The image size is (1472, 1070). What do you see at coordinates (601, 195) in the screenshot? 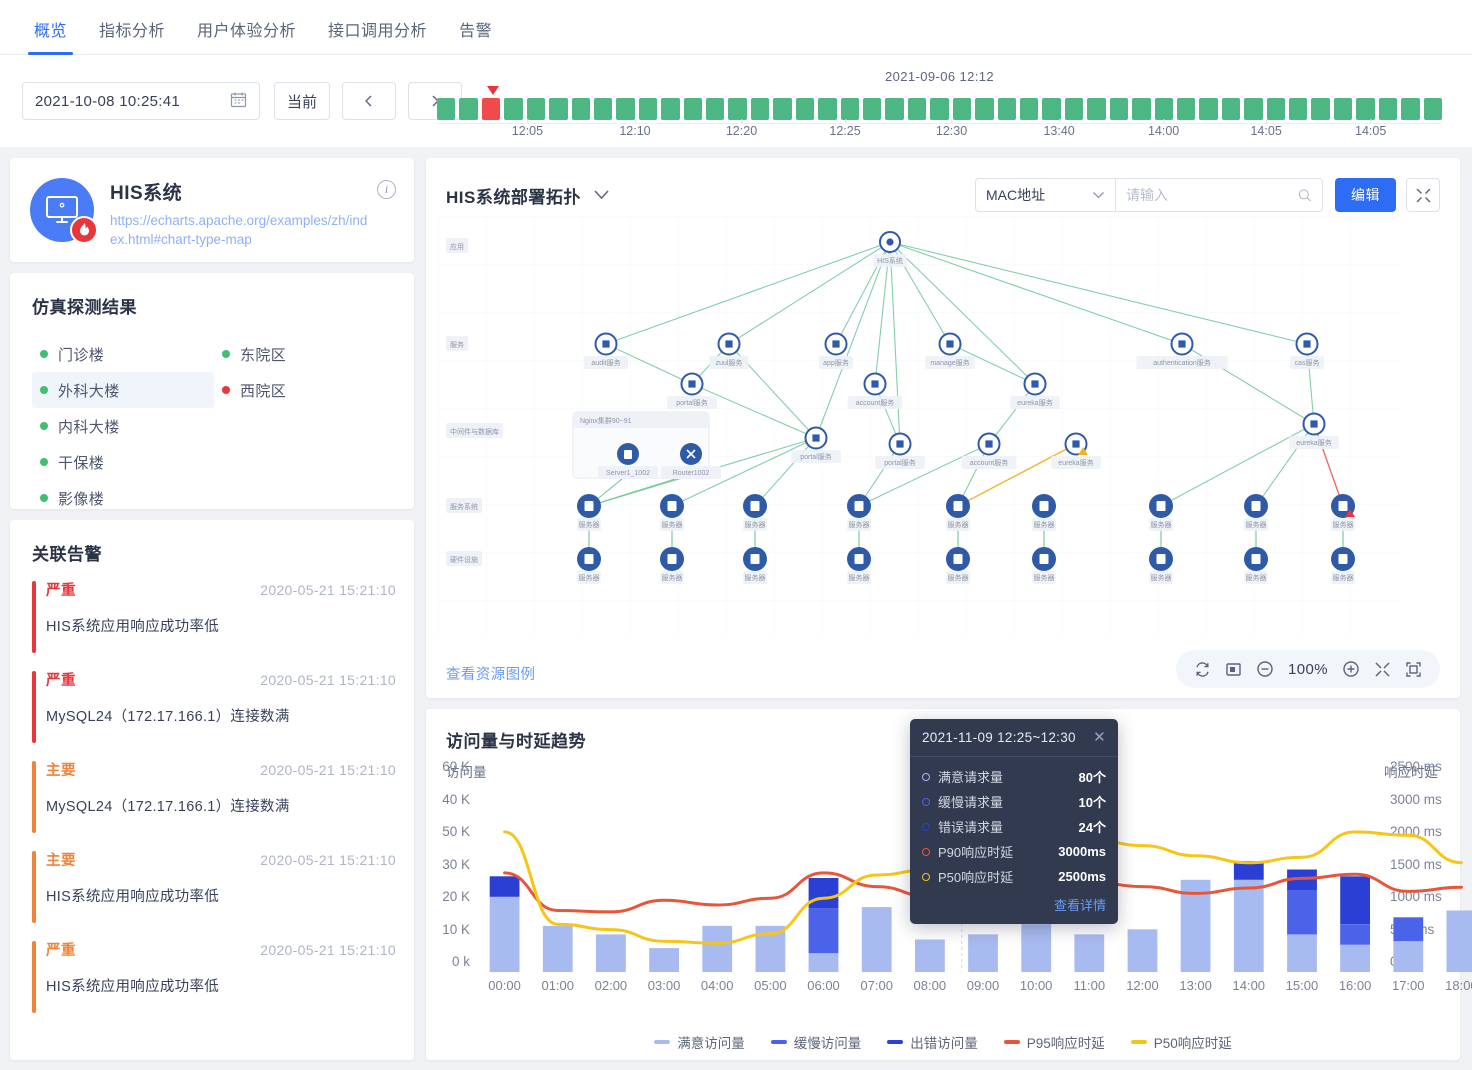
I see `chevron-down-icon` at bounding box center [601, 195].